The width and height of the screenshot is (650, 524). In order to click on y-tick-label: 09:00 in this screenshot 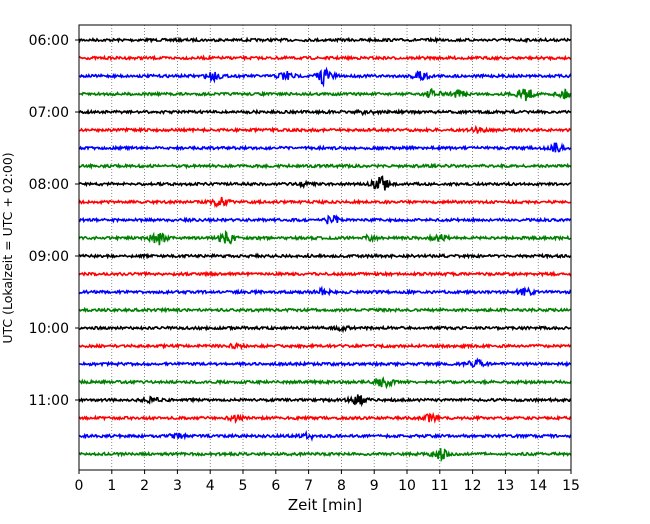, I will do `click(49, 257)`.